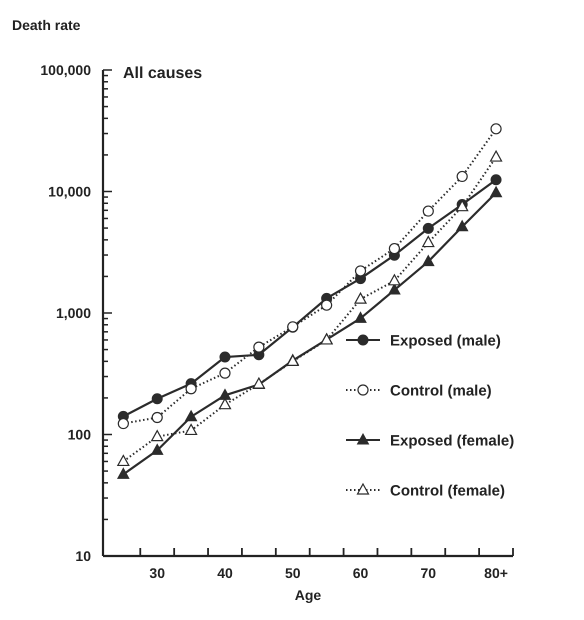  What do you see at coordinates (452, 441) in the screenshot?
I see `legend-label: Exposed (female)` at bounding box center [452, 441].